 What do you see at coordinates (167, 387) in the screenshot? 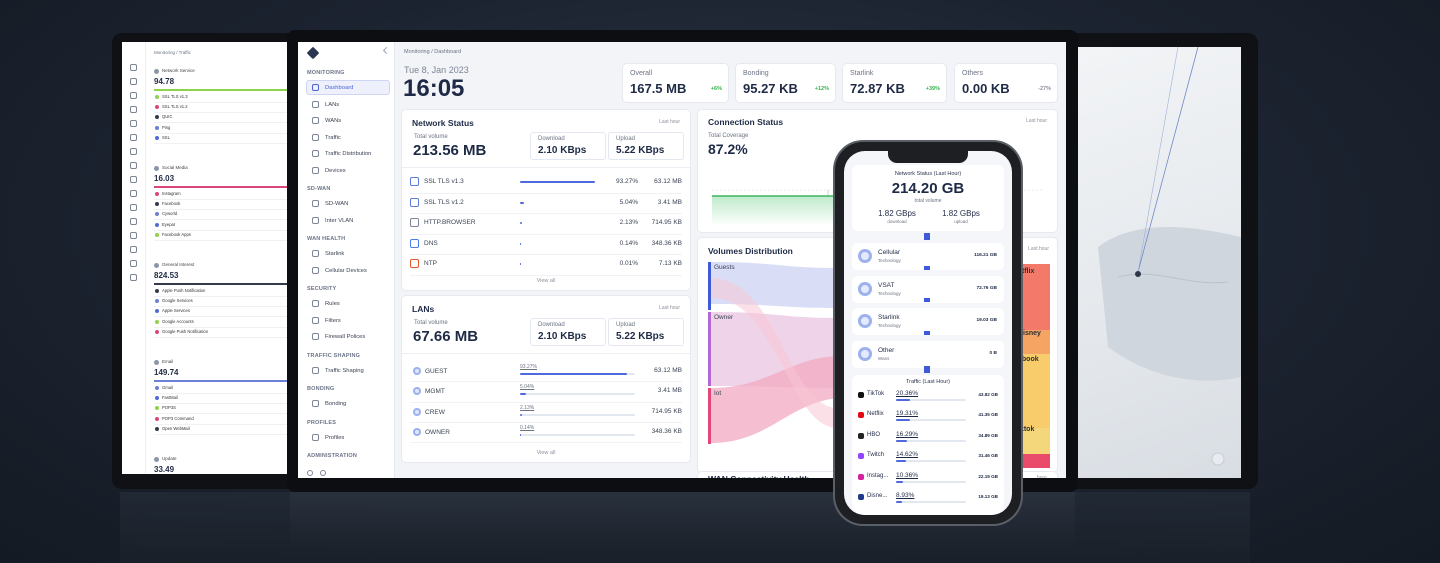
I see `item-name: Gmail` at bounding box center [167, 387].